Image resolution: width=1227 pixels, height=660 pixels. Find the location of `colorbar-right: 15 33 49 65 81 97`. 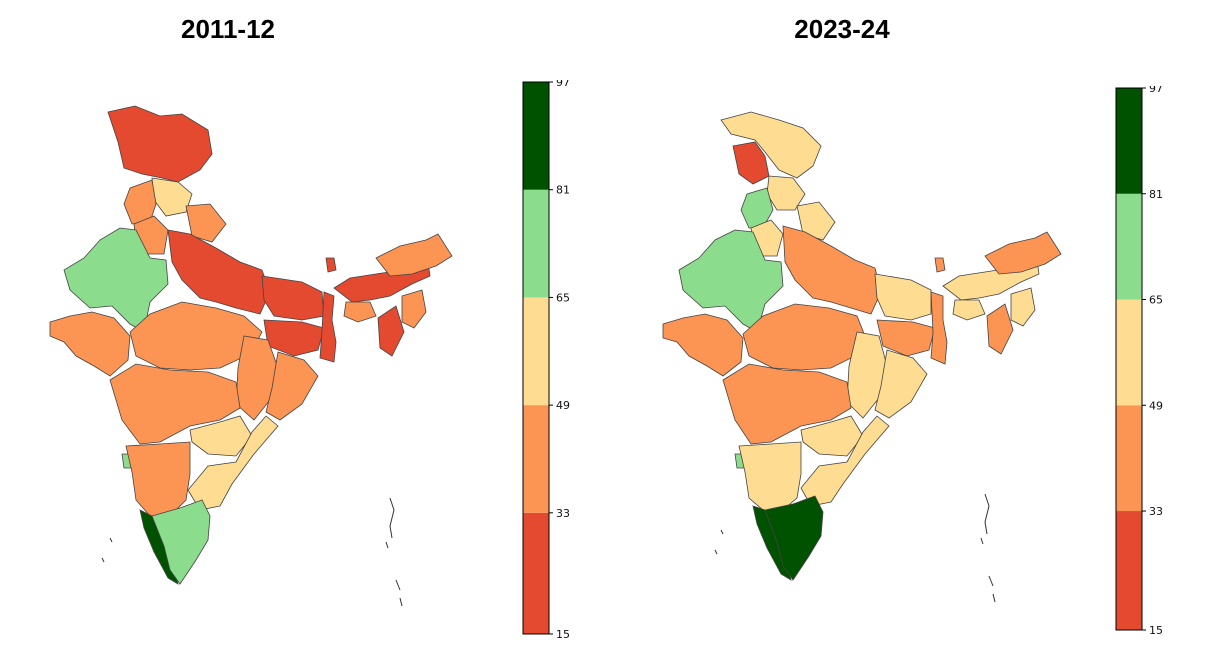

colorbar-right: 15 33 49 65 81 97 is located at coordinates (1139, 361).